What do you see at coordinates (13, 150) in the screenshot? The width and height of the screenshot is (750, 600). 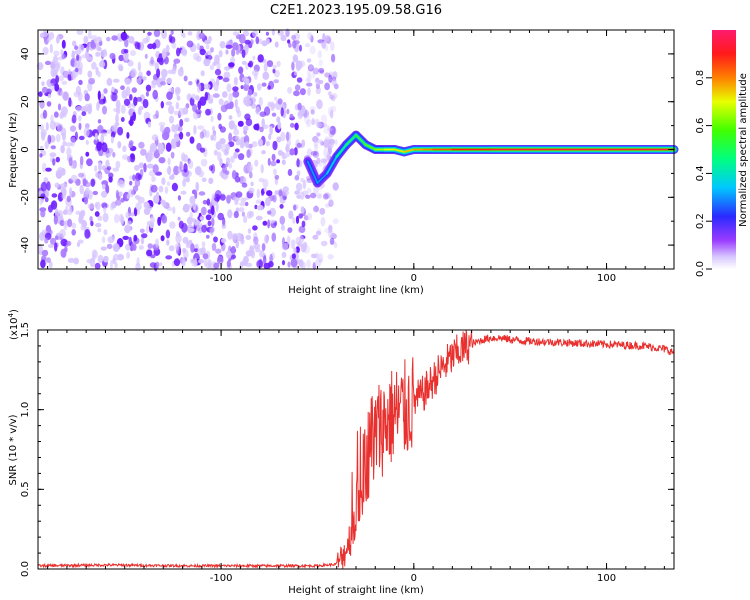 I see `spectrogram-ylabel: Frequency (Hz)` at bounding box center [13, 150].